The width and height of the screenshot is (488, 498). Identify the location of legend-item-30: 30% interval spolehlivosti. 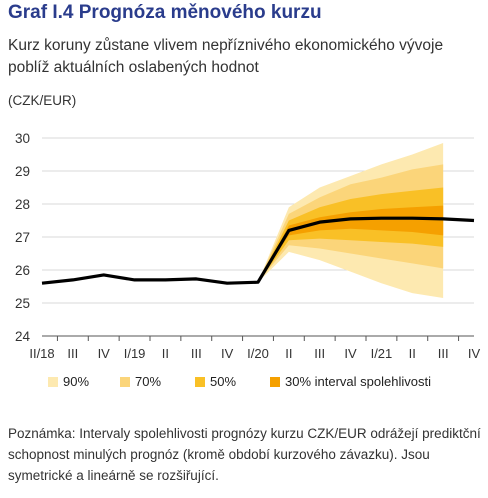
(350, 381).